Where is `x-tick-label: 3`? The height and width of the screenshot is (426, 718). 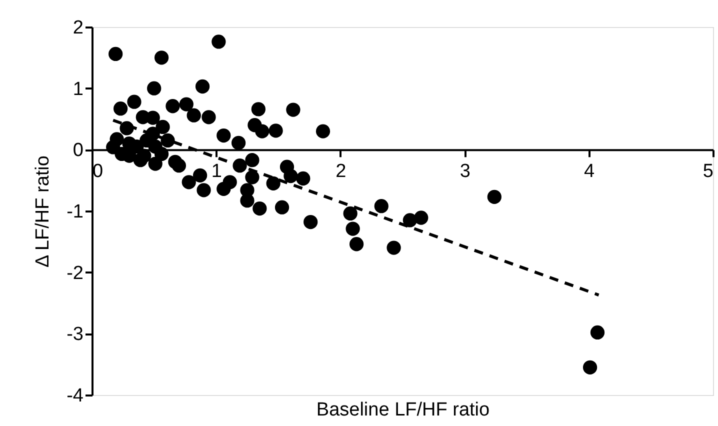
x-tick-label: 3 is located at coordinates (465, 171).